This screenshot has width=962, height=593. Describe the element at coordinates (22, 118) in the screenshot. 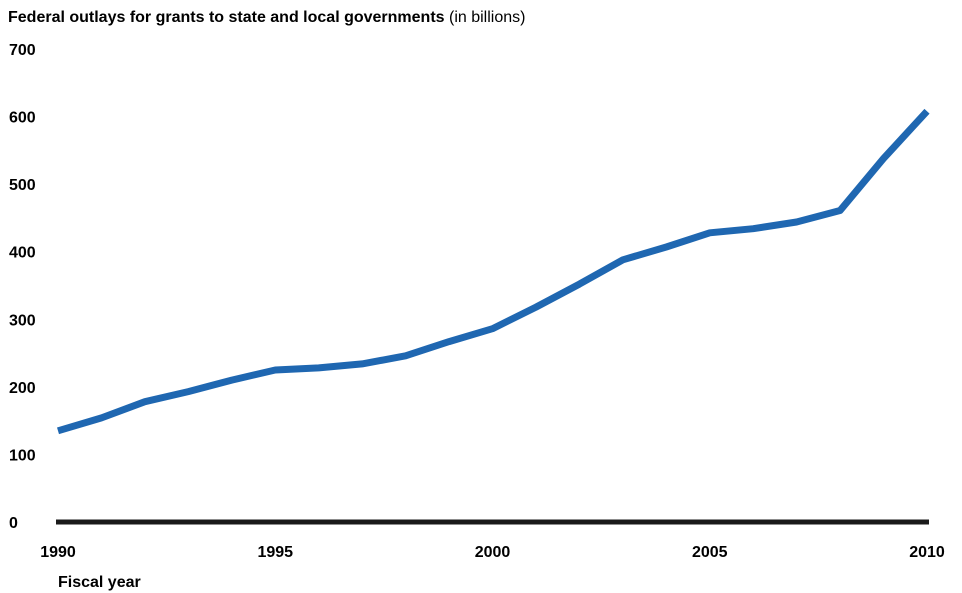

I see `y-tick-label: 600` at that location.